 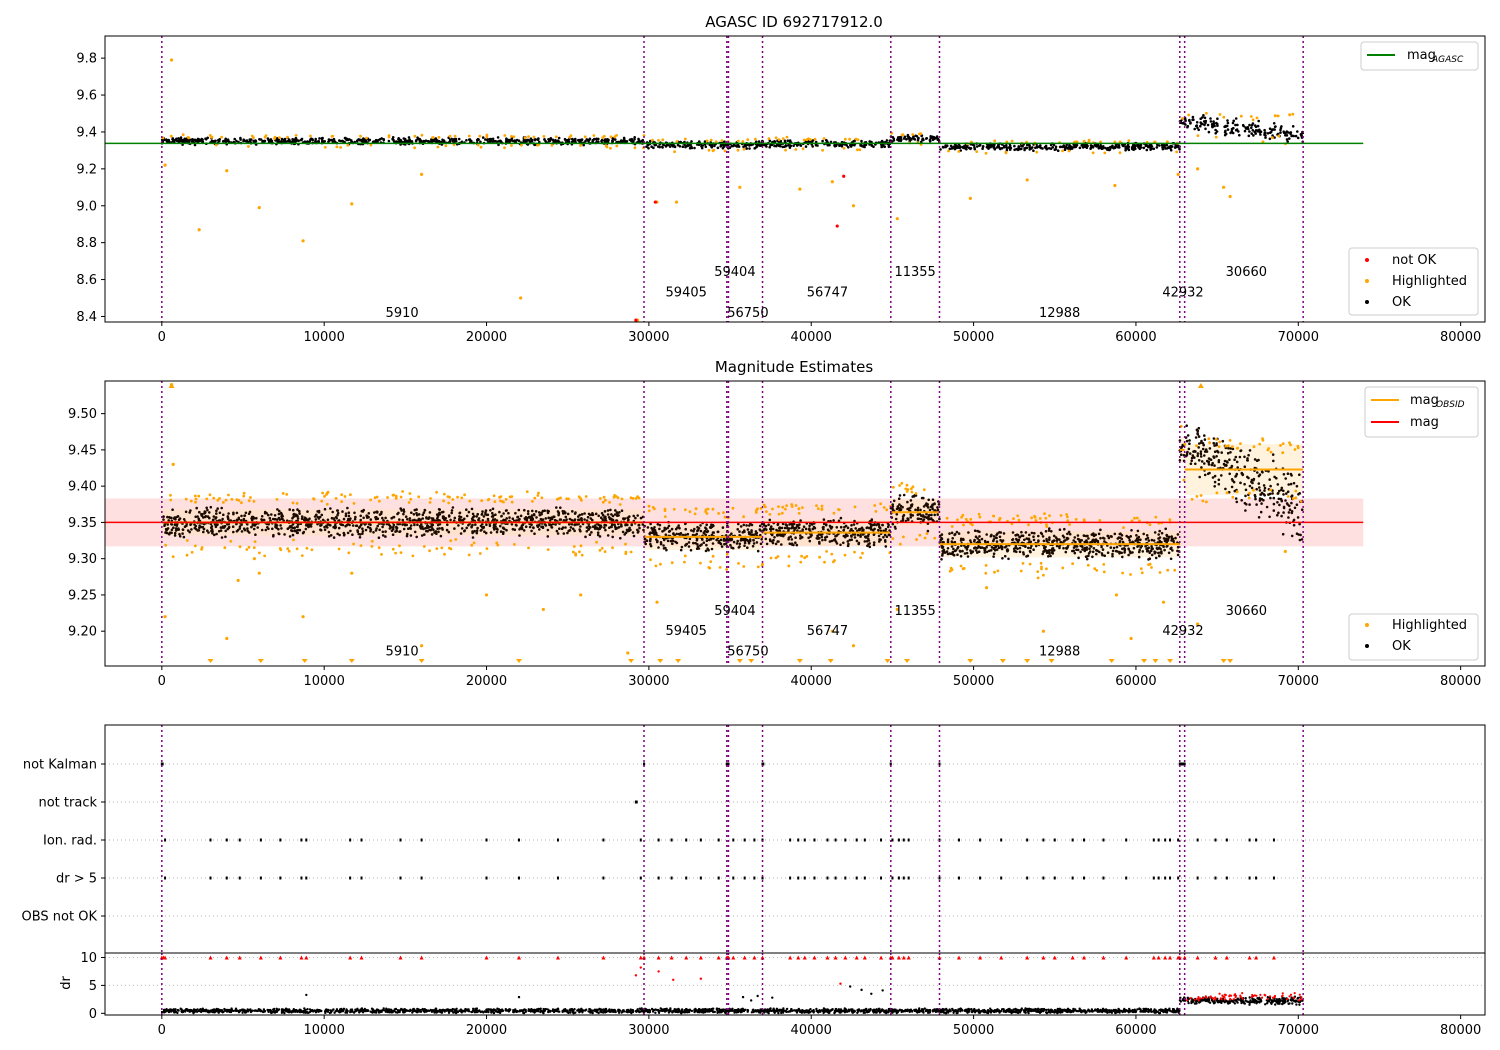 What do you see at coordinates (82, 559) in the screenshot?
I see `y-tick-label: 9.30` at bounding box center [82, 559].